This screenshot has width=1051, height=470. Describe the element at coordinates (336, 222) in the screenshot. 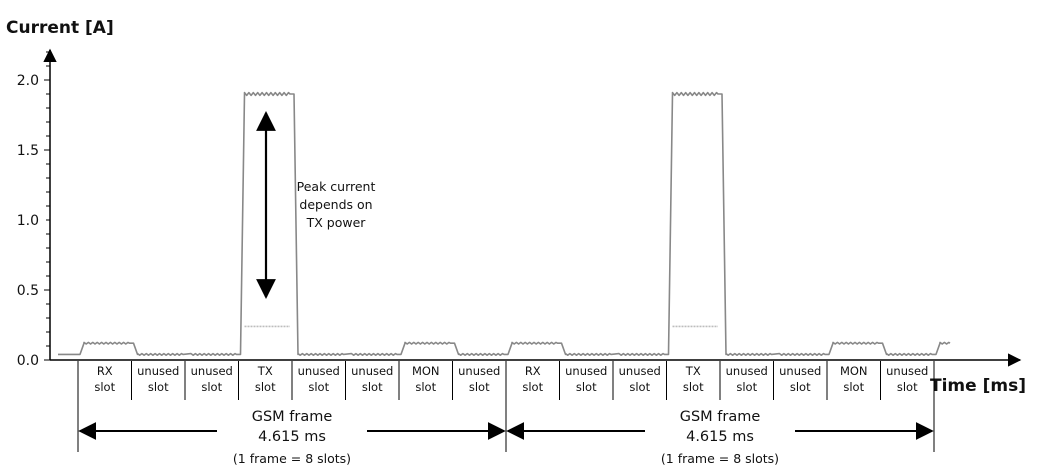

I see `peak-annotation-line3: TX power` at that location.